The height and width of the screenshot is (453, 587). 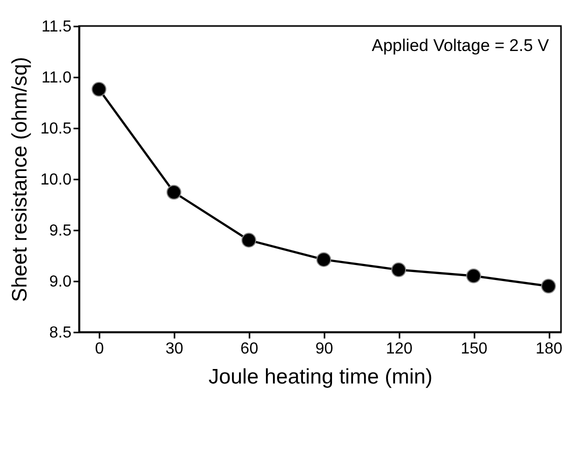 I want to click on y-tick-label: 11.0, so click(x=57, y=78).